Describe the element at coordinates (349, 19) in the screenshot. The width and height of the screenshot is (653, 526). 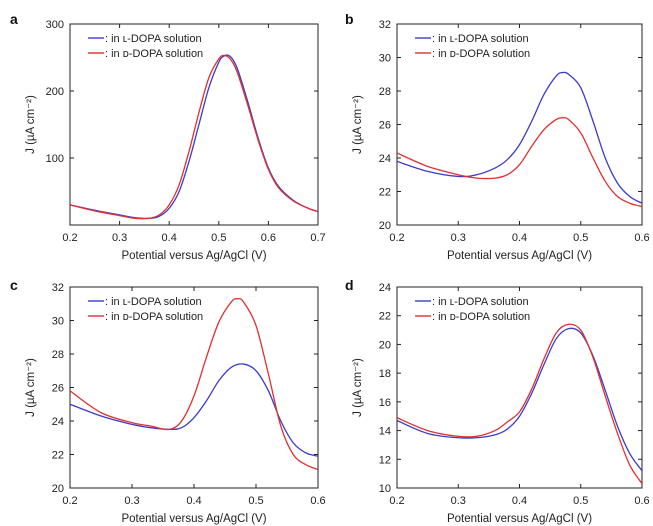
I see `panel-letter: b` at that location.